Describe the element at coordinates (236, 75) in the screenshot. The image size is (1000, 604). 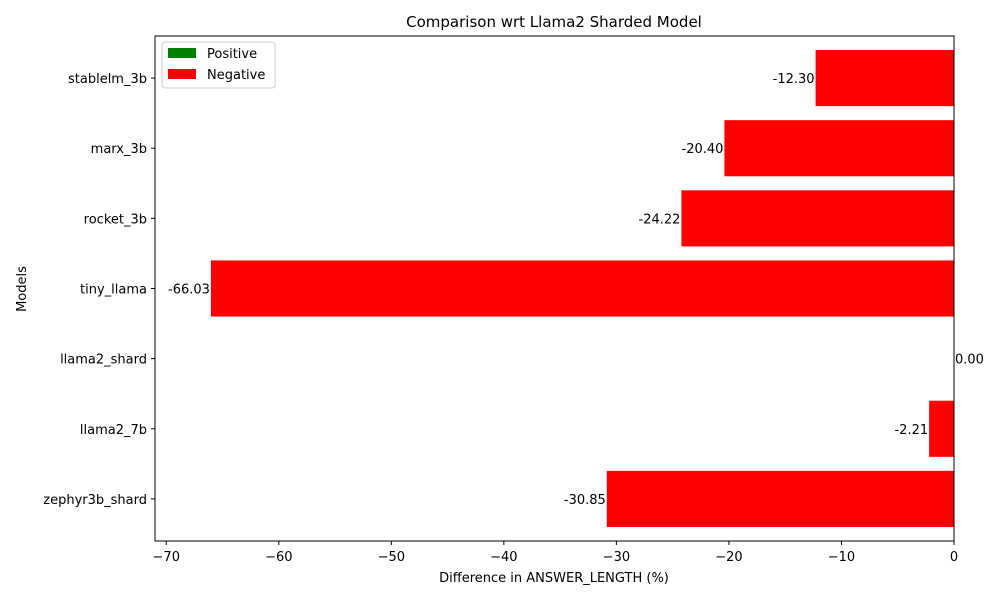
I see `legend-label-negative: Negative` at that location.